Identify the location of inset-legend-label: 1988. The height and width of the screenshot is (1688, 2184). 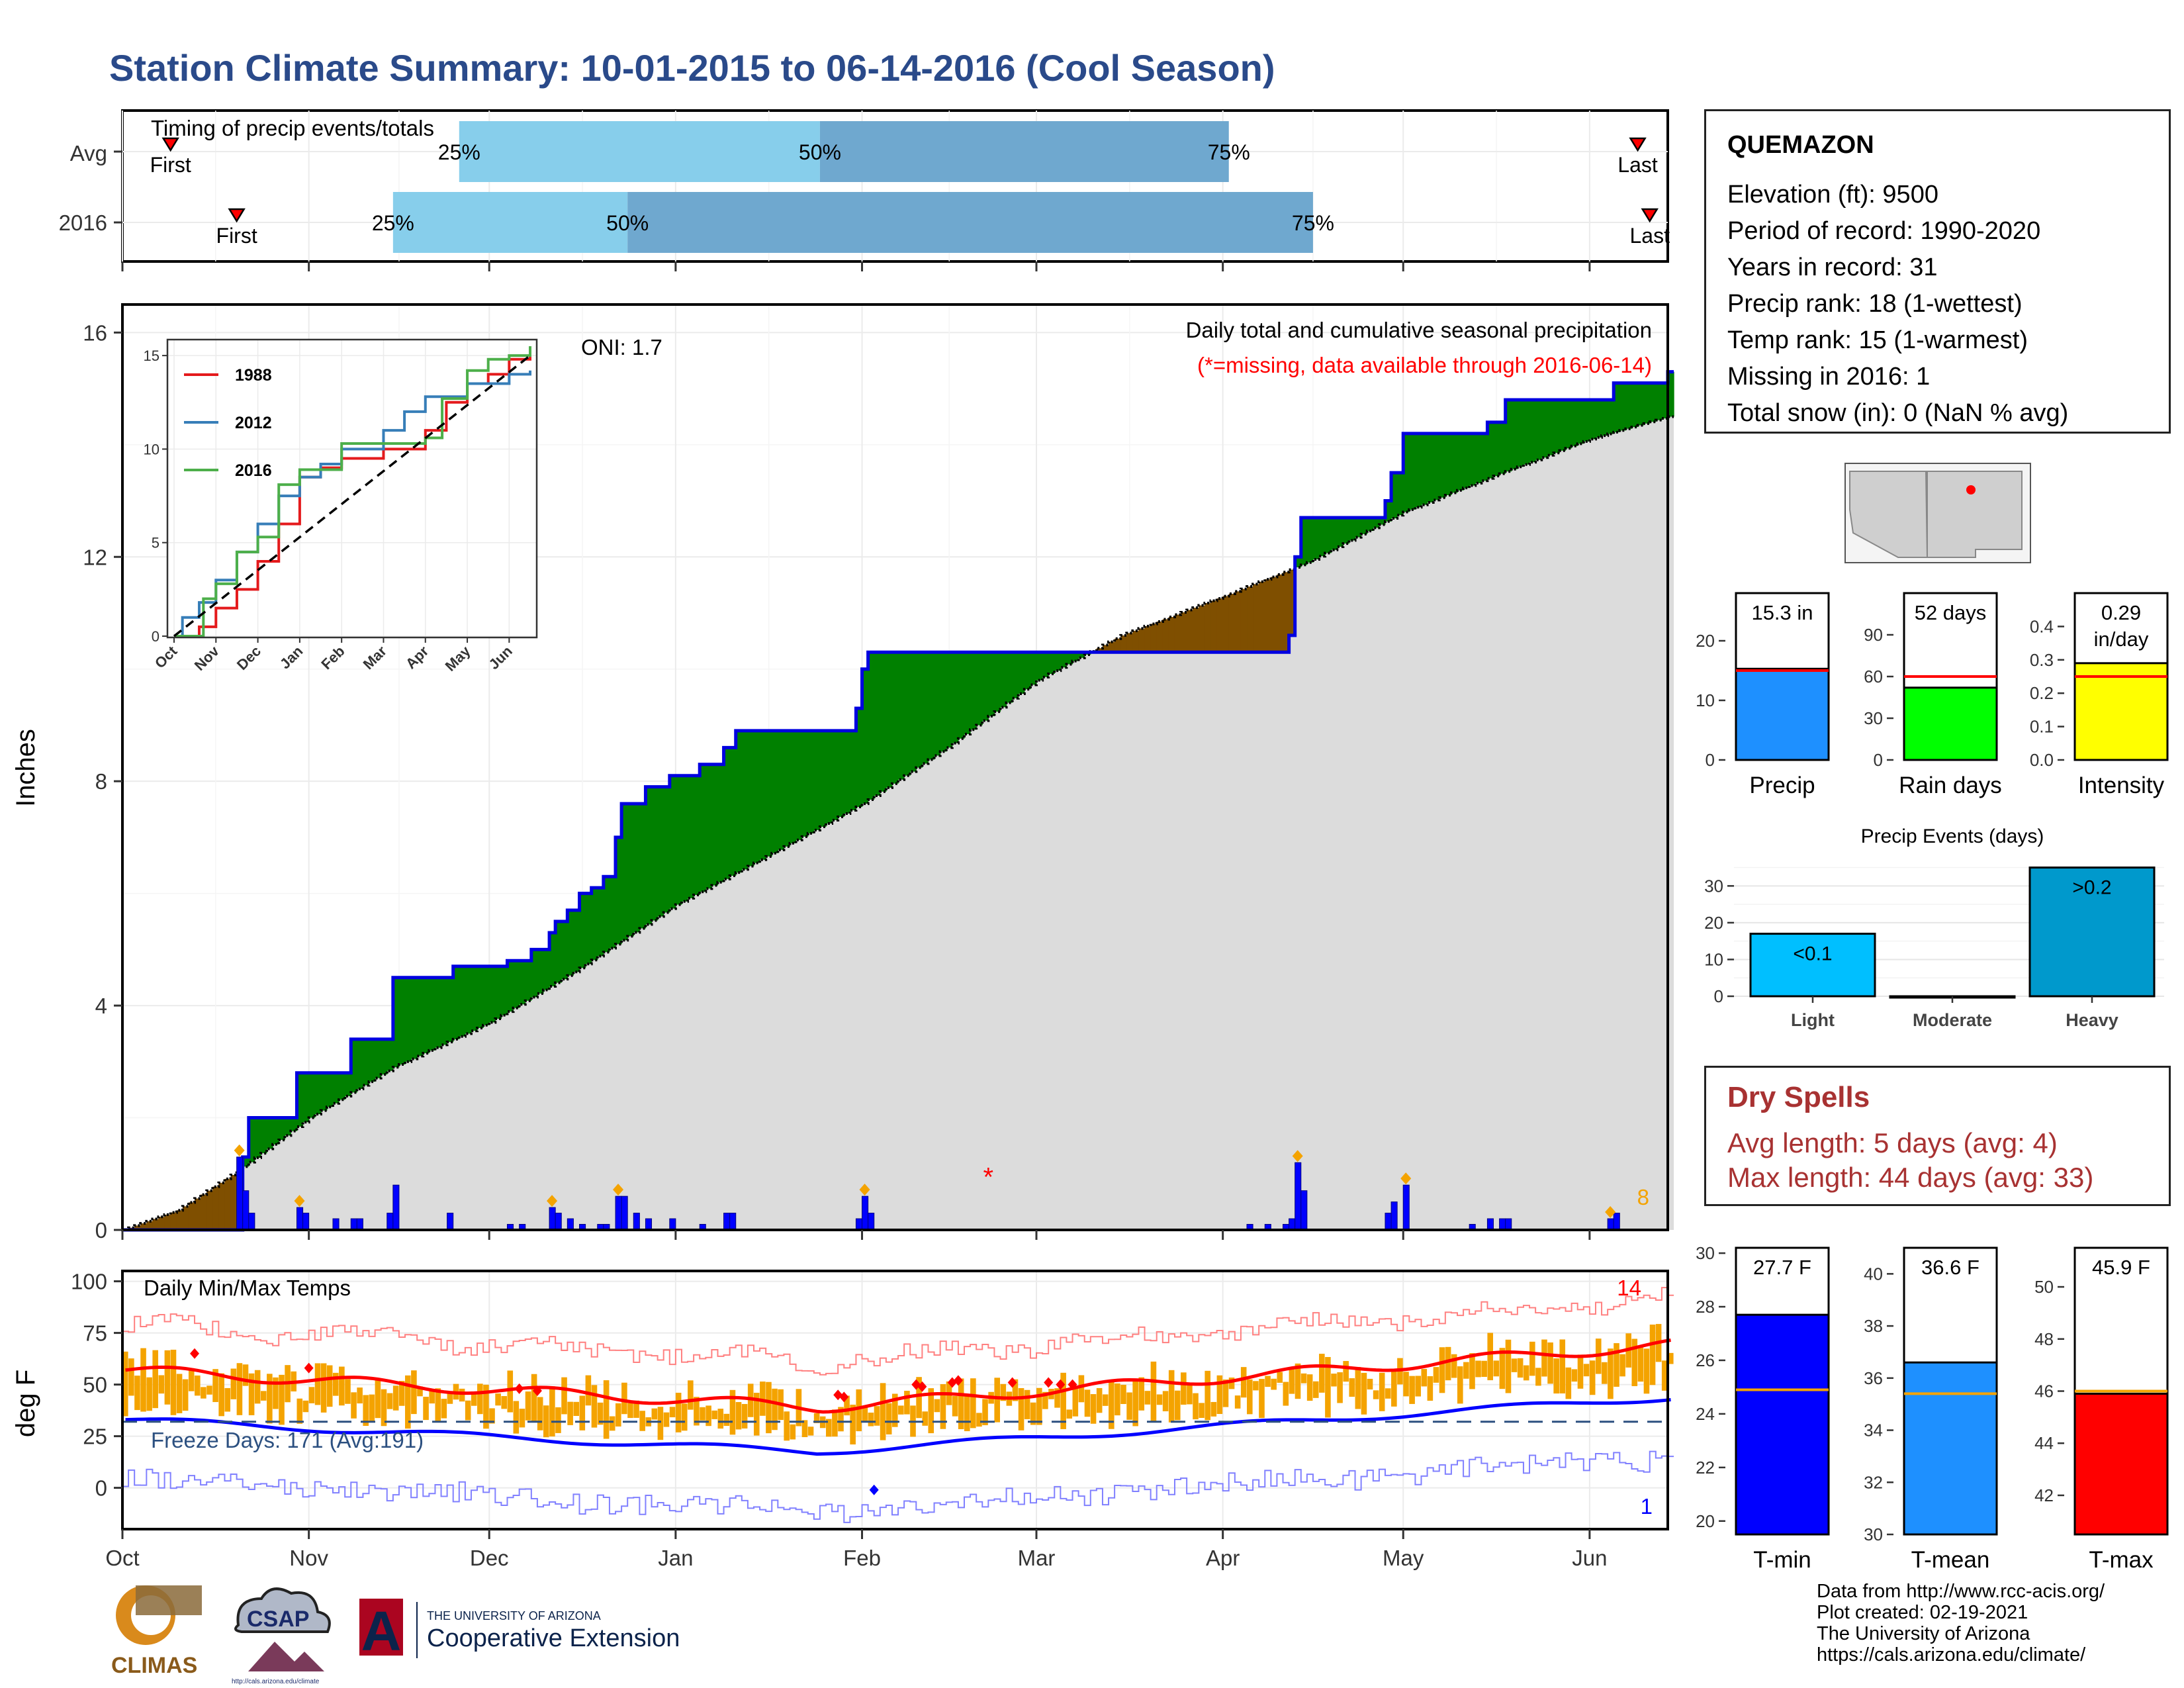
(253, 375).